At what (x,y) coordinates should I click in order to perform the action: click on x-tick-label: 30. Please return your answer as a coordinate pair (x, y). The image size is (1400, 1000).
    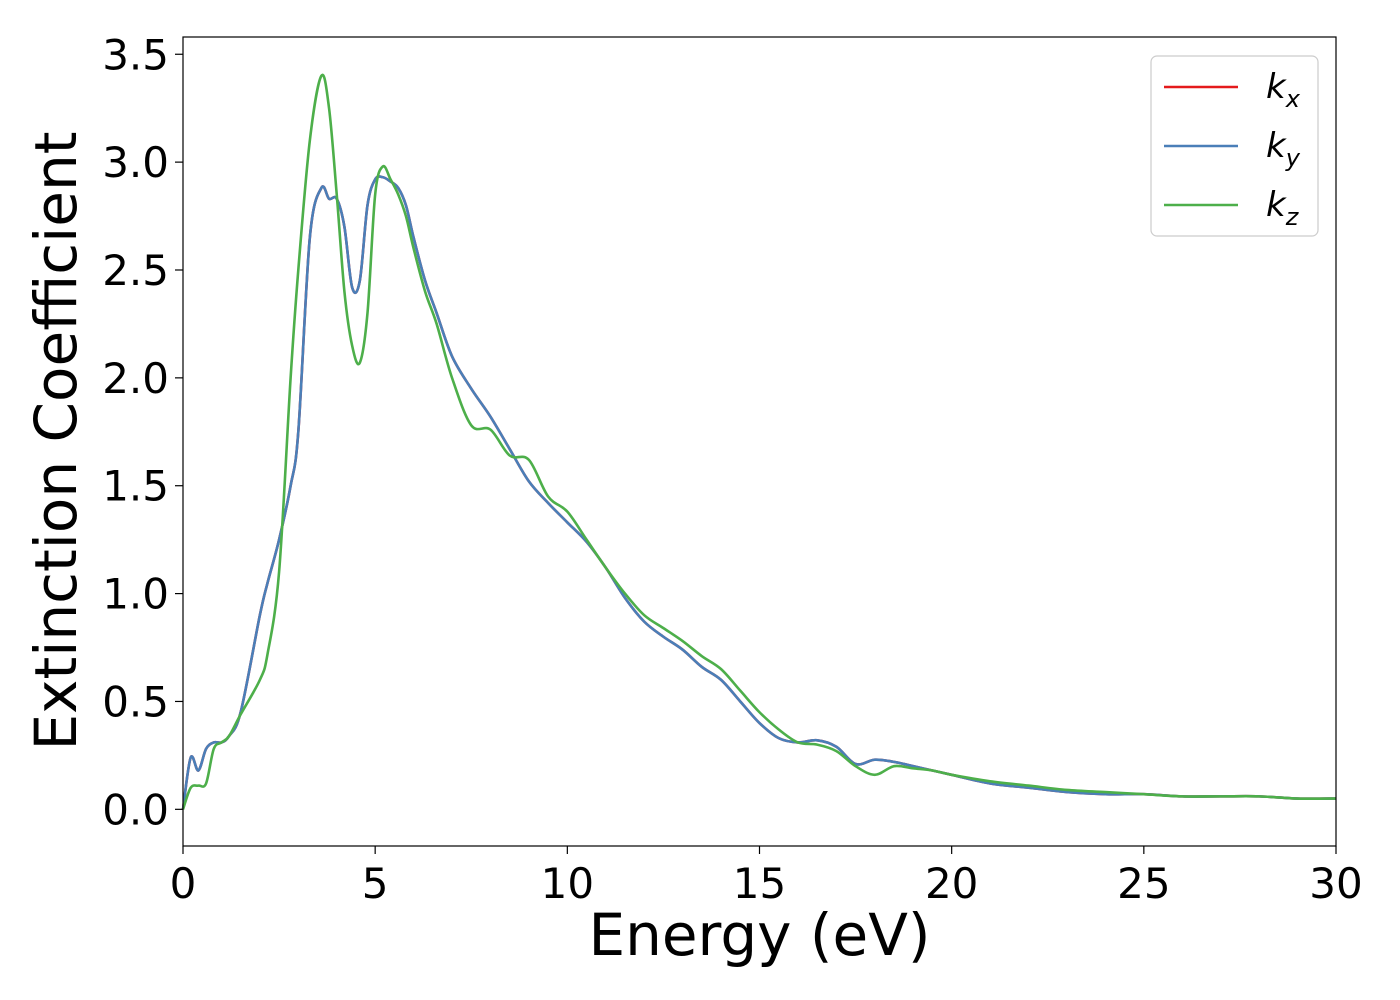
    Looking at the image, I should click on (1335, 883).